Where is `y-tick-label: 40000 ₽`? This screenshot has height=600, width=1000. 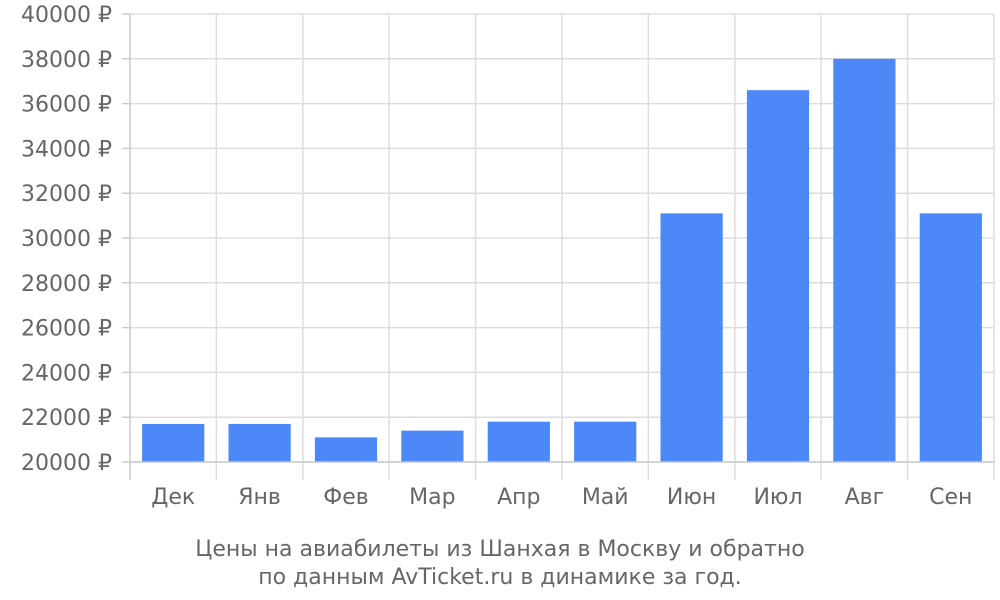
y-tick-label: 40000 ₽ is located at coordinates (66, 15).